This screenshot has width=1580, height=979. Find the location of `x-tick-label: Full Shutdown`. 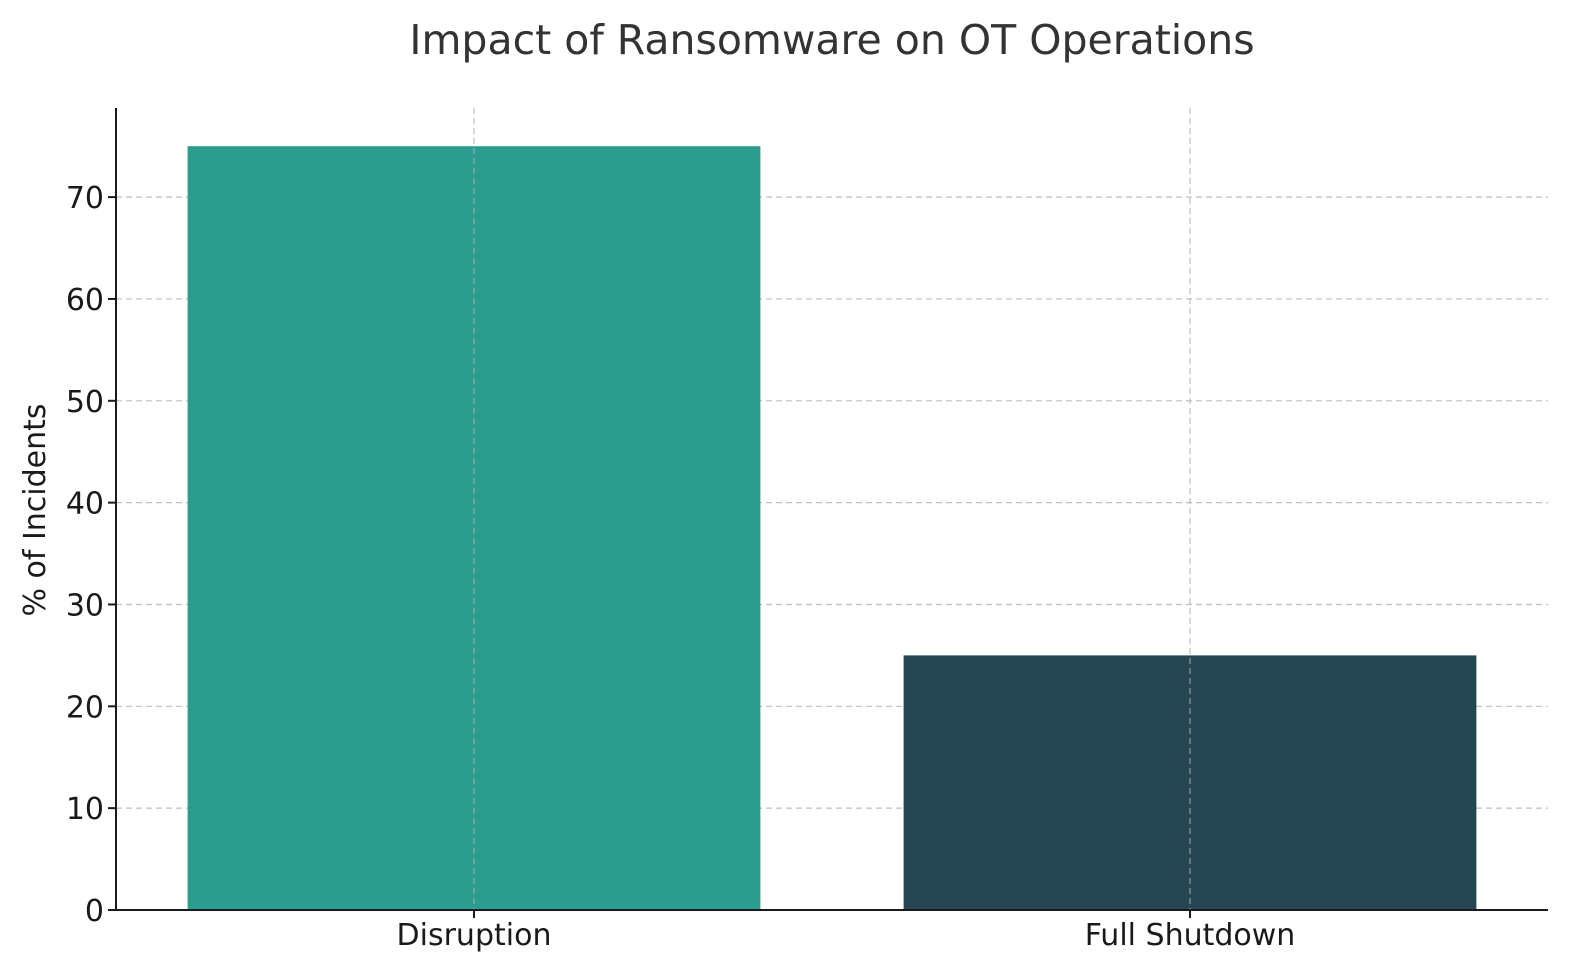

x-tick-label: Full Shutdown is located at coordinates (1190, 935).